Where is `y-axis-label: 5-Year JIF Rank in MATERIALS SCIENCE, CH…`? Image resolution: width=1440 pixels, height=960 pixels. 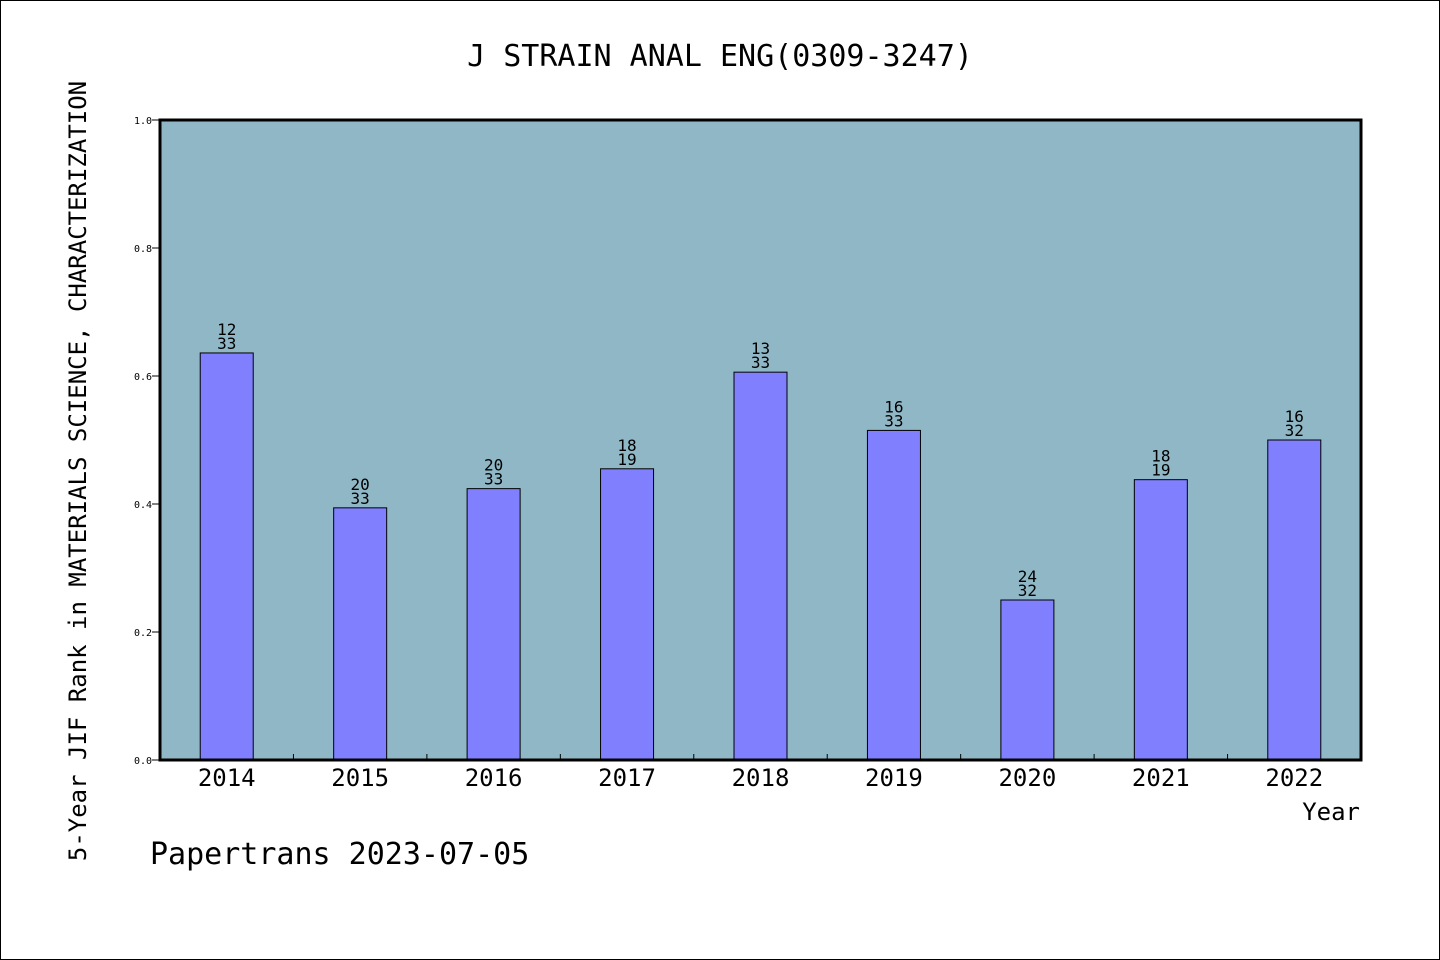 y-axis-label: 5-Year JIF Rank in MATERIALS SCIENCE, CH… is located at coordinates (78, 471).